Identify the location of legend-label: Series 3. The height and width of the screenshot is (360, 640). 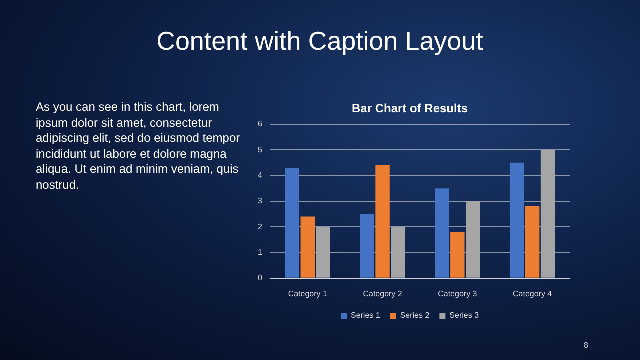
(465, 315).